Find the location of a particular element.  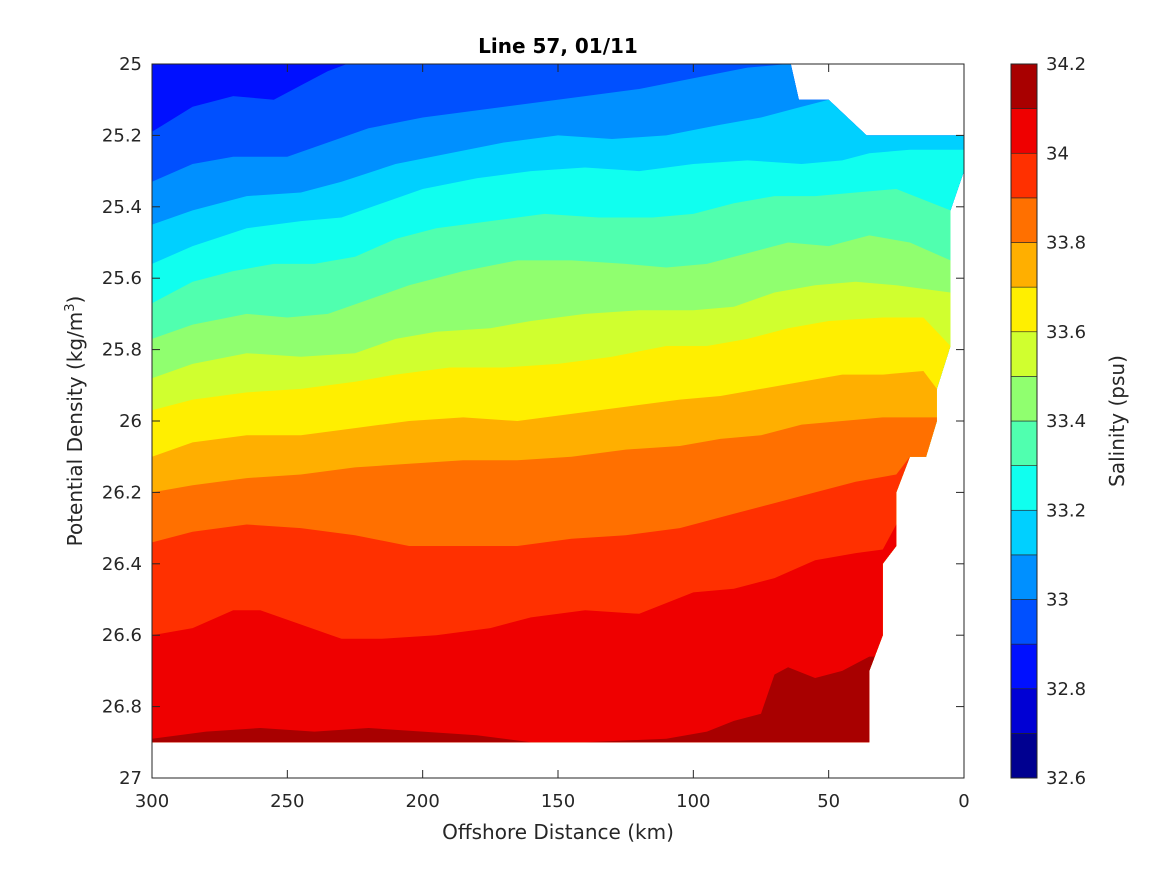

colorbar-ticks: 32.6 32.8 33 33.2 33.4 33.6 33.8 34 34.2 is located at coordinates (1066, 421).